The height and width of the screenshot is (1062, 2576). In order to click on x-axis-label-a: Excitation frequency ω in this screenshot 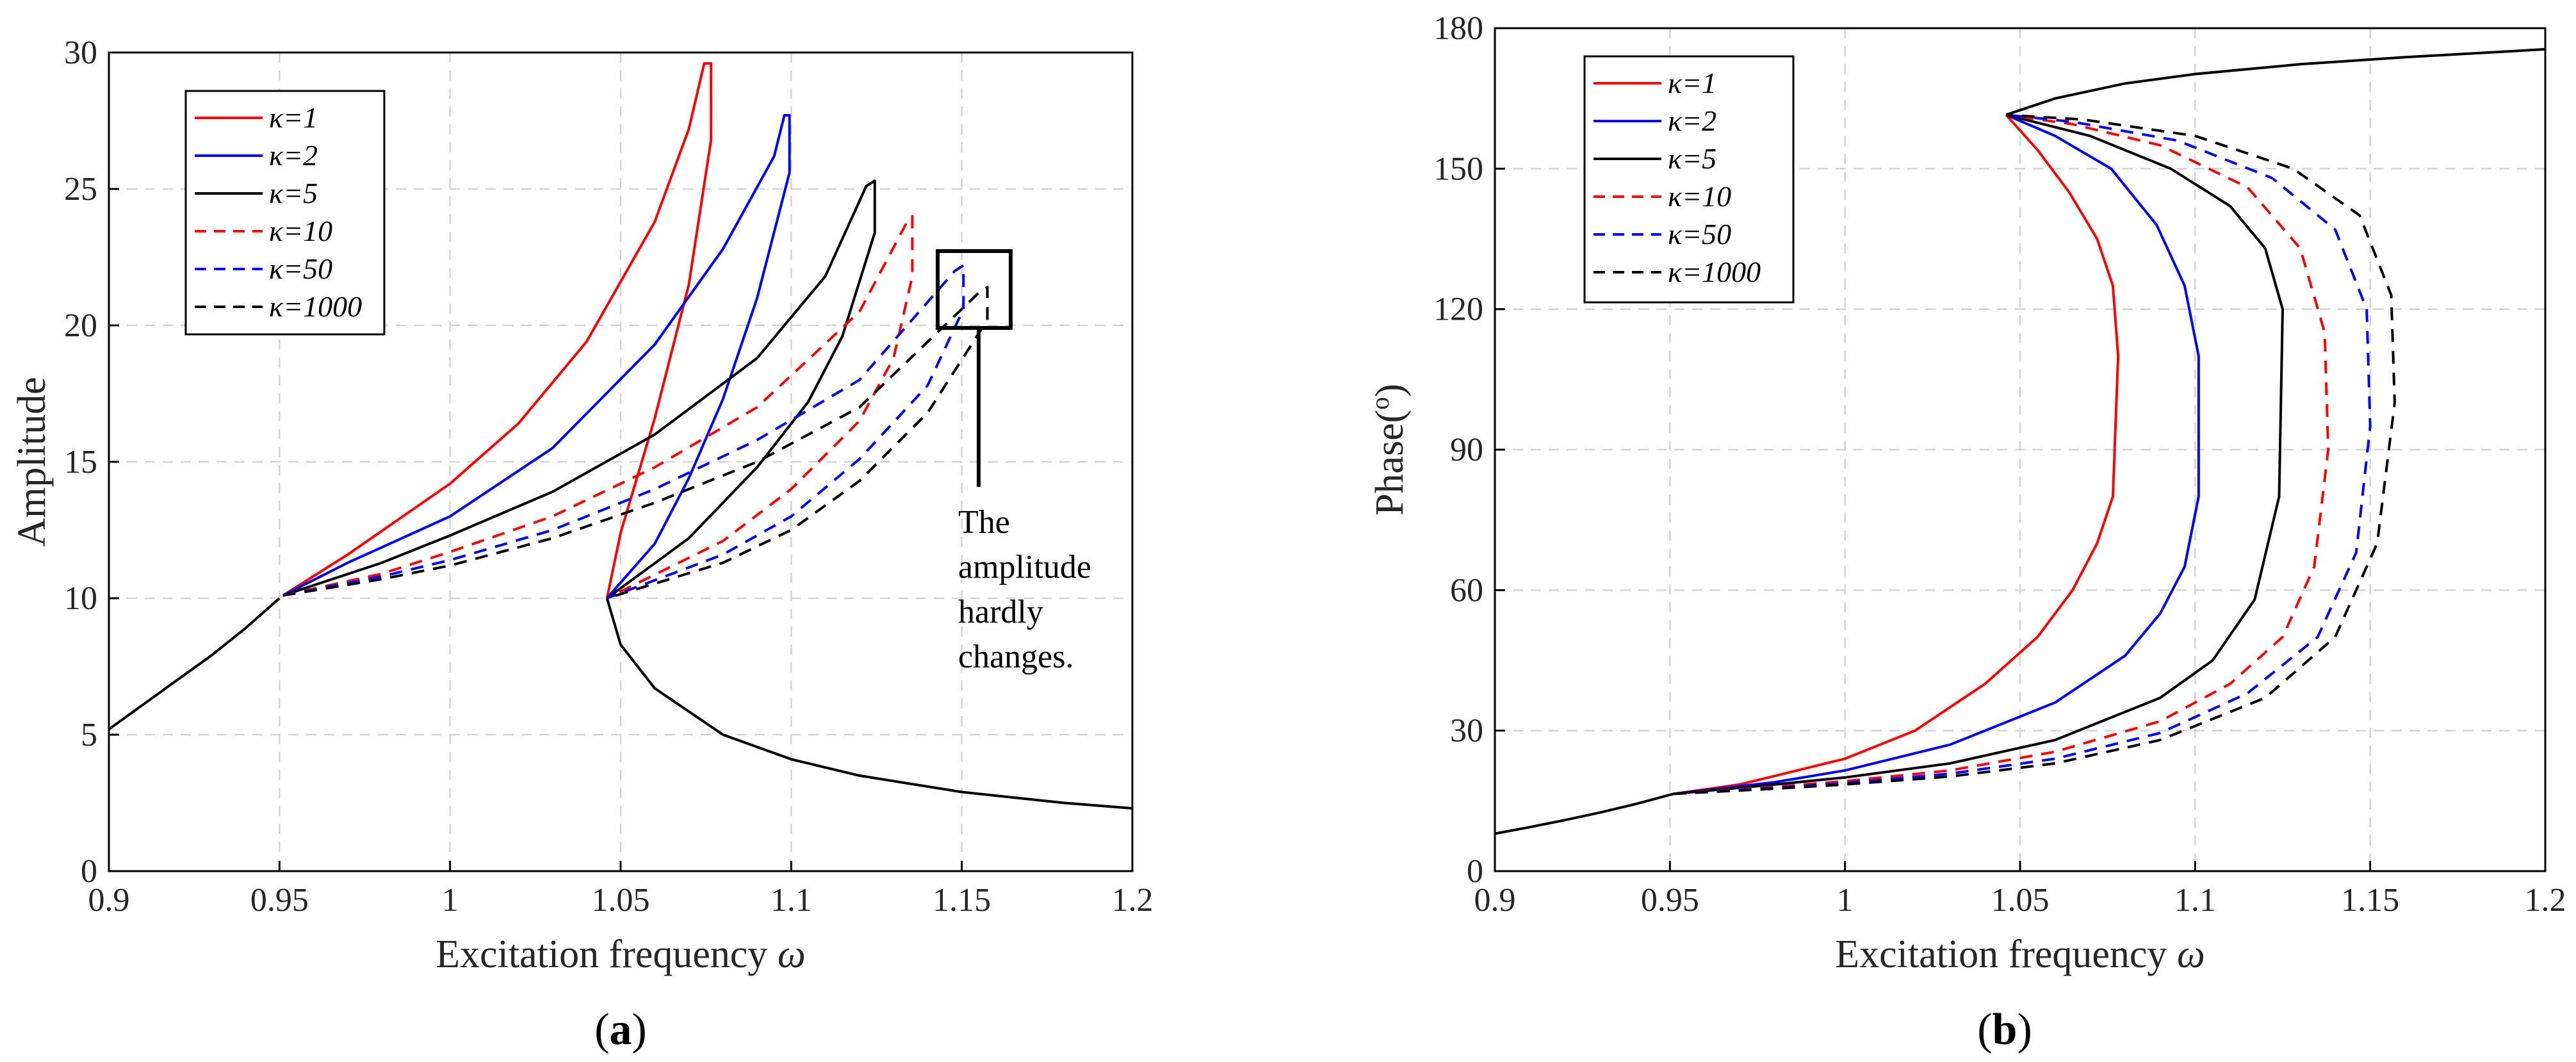, I will do `click(620, 954)`.